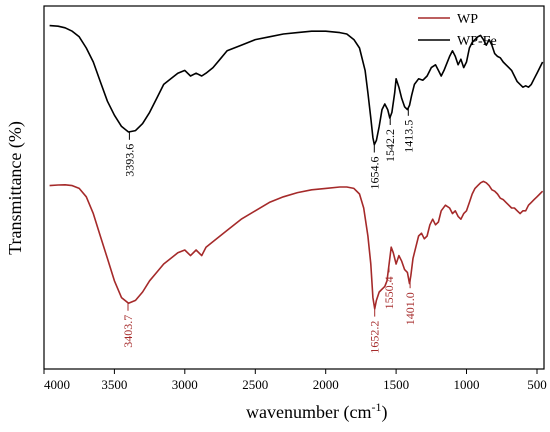  I want to click on peak-label-3393-6: 3393.6, so click(129, 160).